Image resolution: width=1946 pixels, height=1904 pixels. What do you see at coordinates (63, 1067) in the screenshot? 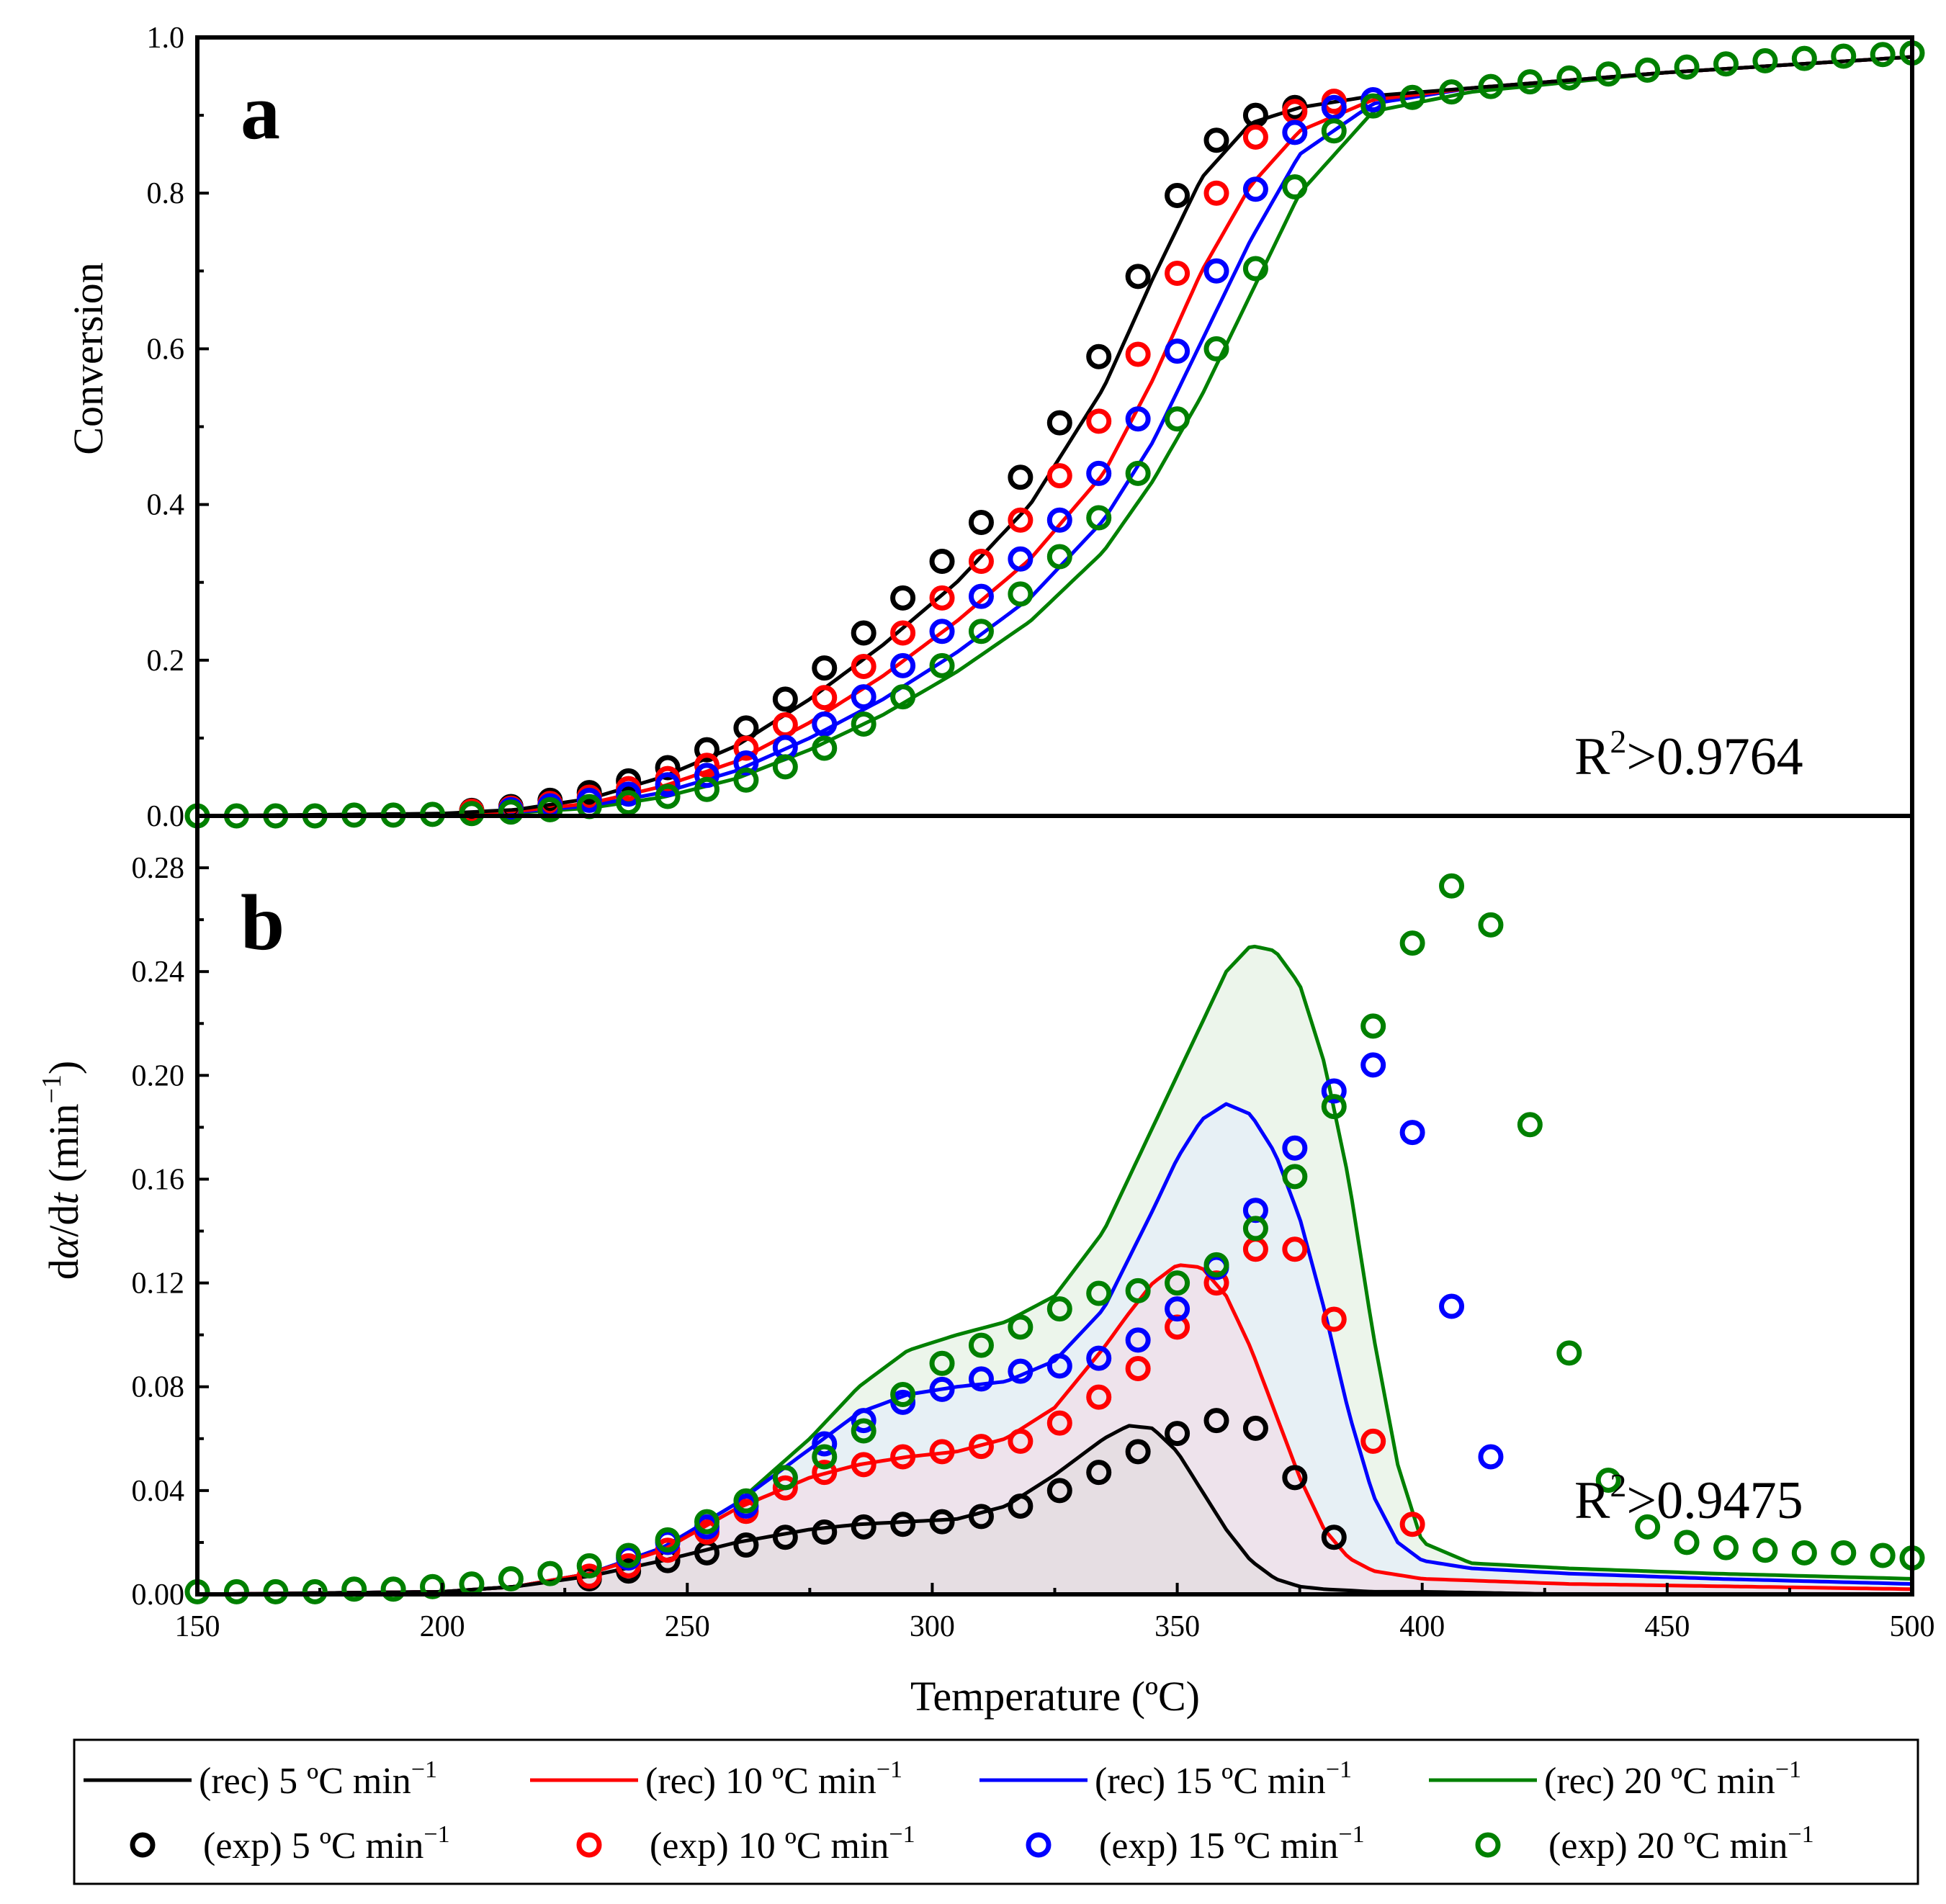
I see `ylabel-b-close: )` at bounding box center [63, 1067].